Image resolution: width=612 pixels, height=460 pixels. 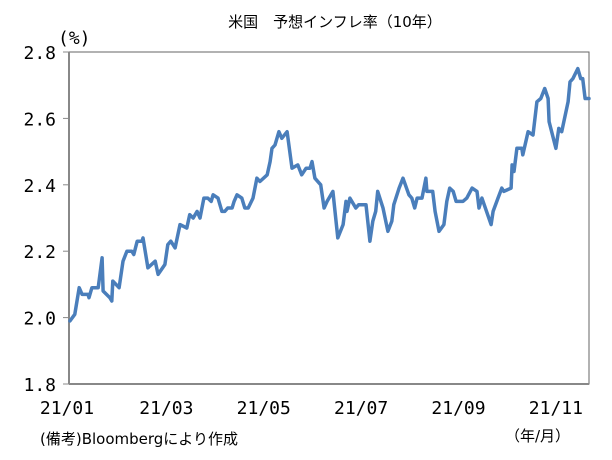 What do you see at coordinates (39, 252) in the screenshot?
I see `y-tick-label: 2.2` at bounding box center [39, 252].